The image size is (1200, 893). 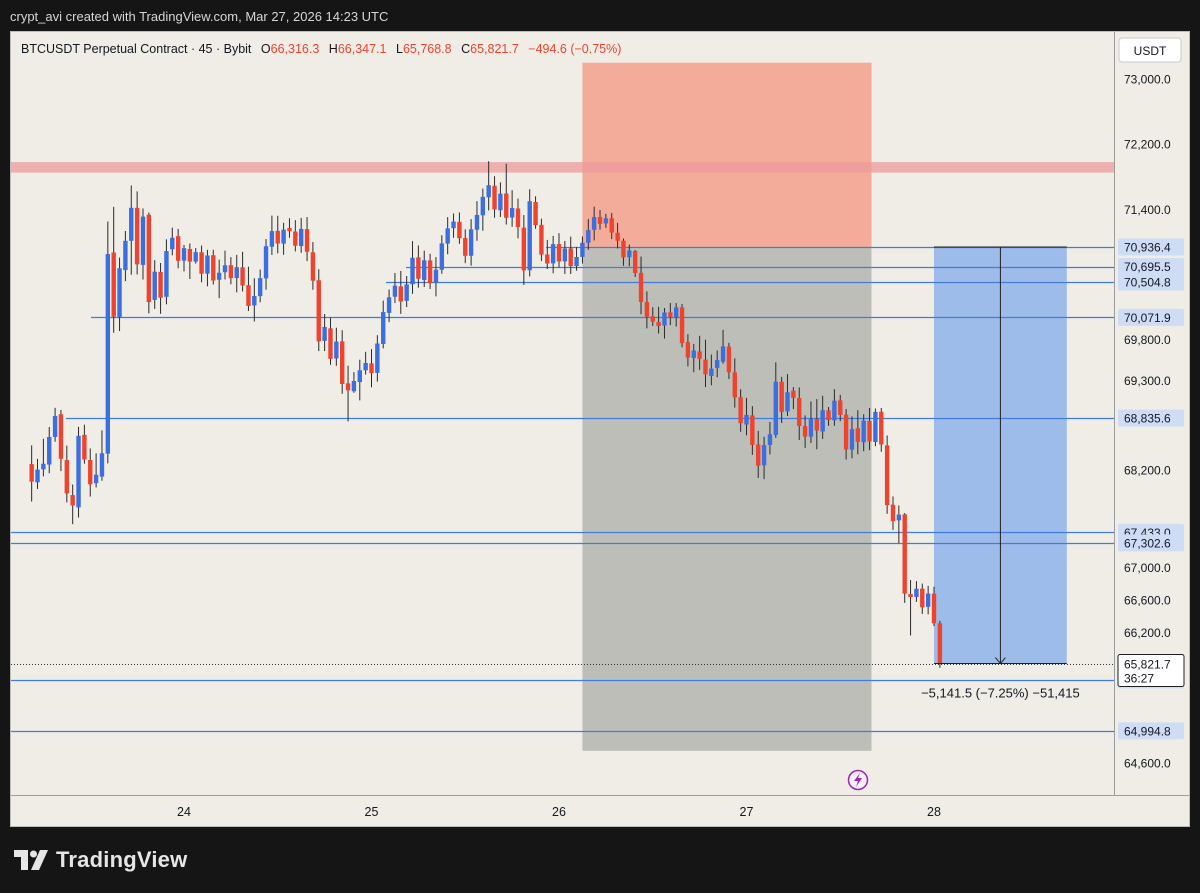 What do you see at coordinates (559, 812) in the screenshot?
I see `time-axis: 24 25 26 27 28` at bounding box center [559, 812].